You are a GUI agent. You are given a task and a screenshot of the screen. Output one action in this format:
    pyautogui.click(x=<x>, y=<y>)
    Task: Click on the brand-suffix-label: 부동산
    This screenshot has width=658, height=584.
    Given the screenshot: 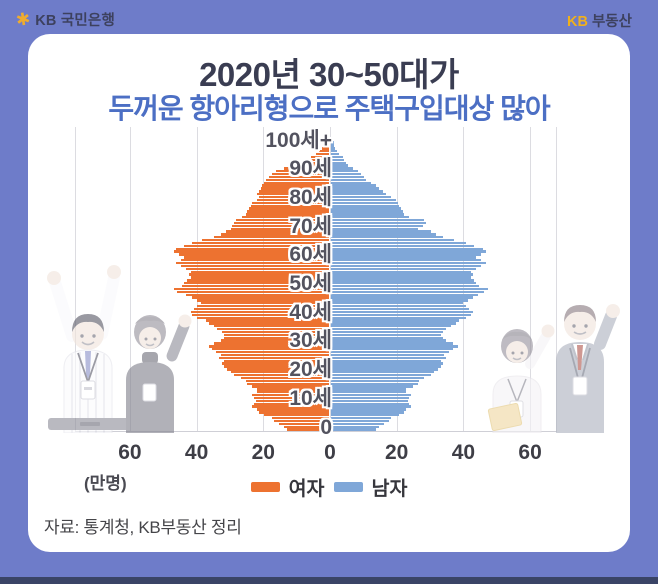 What is the action you would take?
    pyautogui.click(x=611, y=22)
    